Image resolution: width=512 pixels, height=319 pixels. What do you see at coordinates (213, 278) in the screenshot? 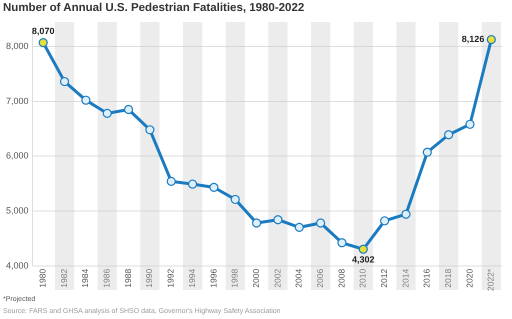
I see `x-tick-label: 1996` at bounding box center [213, 278].